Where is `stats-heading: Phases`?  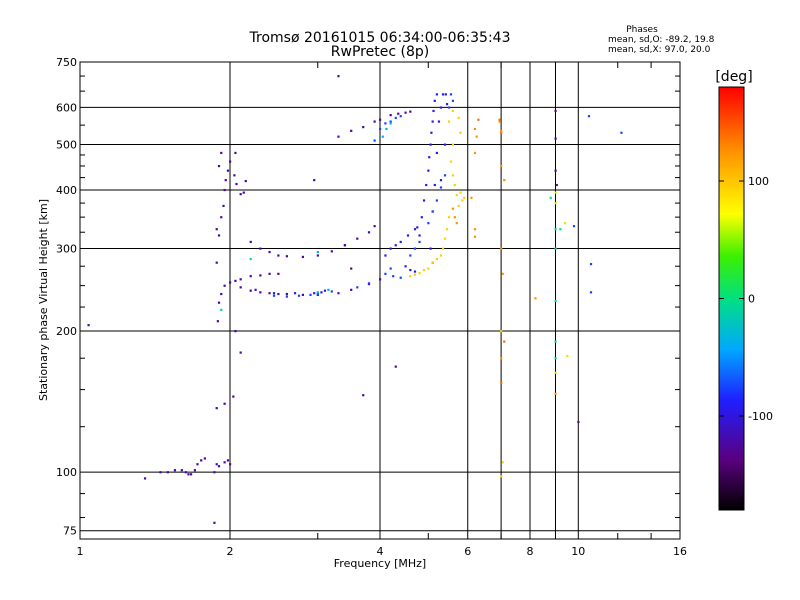
stats-heading: Phases is located at coordinates (642, 30).